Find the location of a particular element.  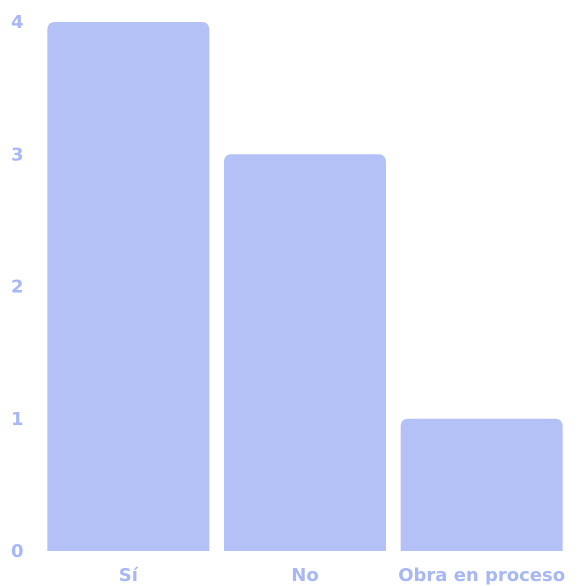

y-tick-label: 2 is located at coordinates (17, 287).